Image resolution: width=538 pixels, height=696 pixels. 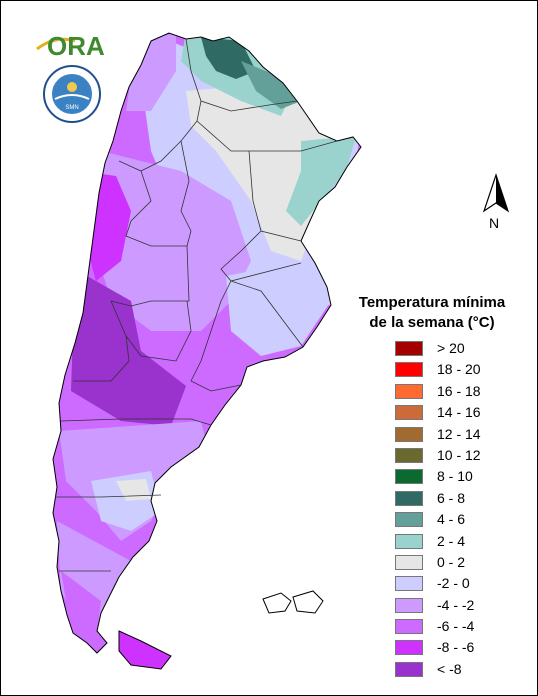 I want to click on legend-label: > 20, so click(x=451, y=348).